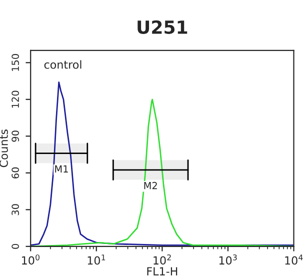  I want to click on y-tick-label: 150, so click(15, 62).